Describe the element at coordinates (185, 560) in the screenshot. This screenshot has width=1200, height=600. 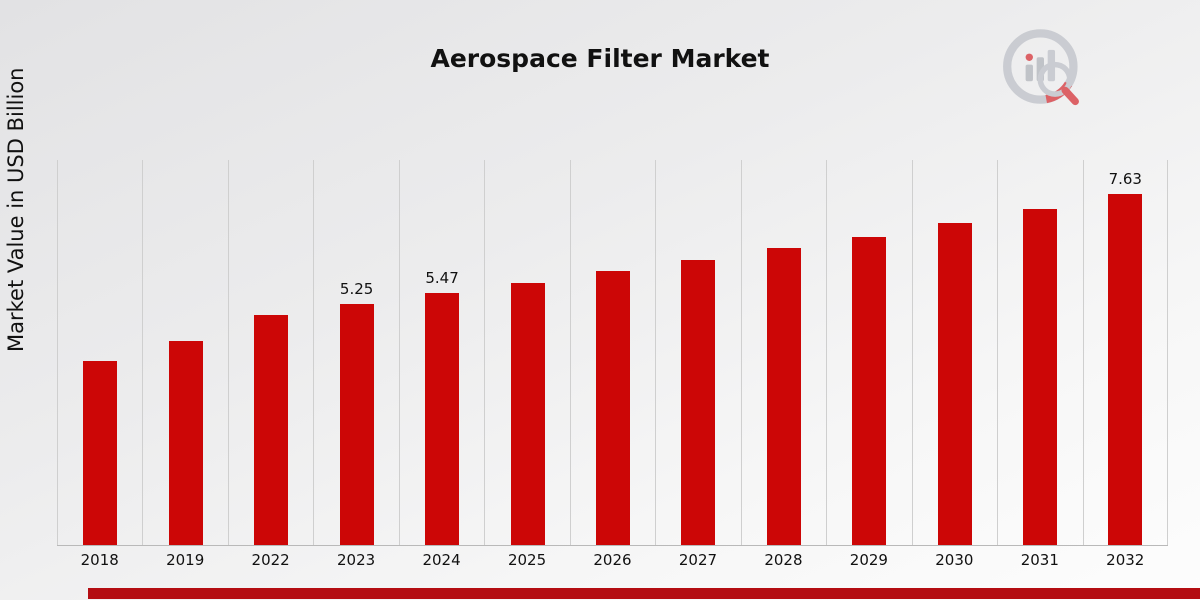
I see `x-tick-label: 2019` at that location.